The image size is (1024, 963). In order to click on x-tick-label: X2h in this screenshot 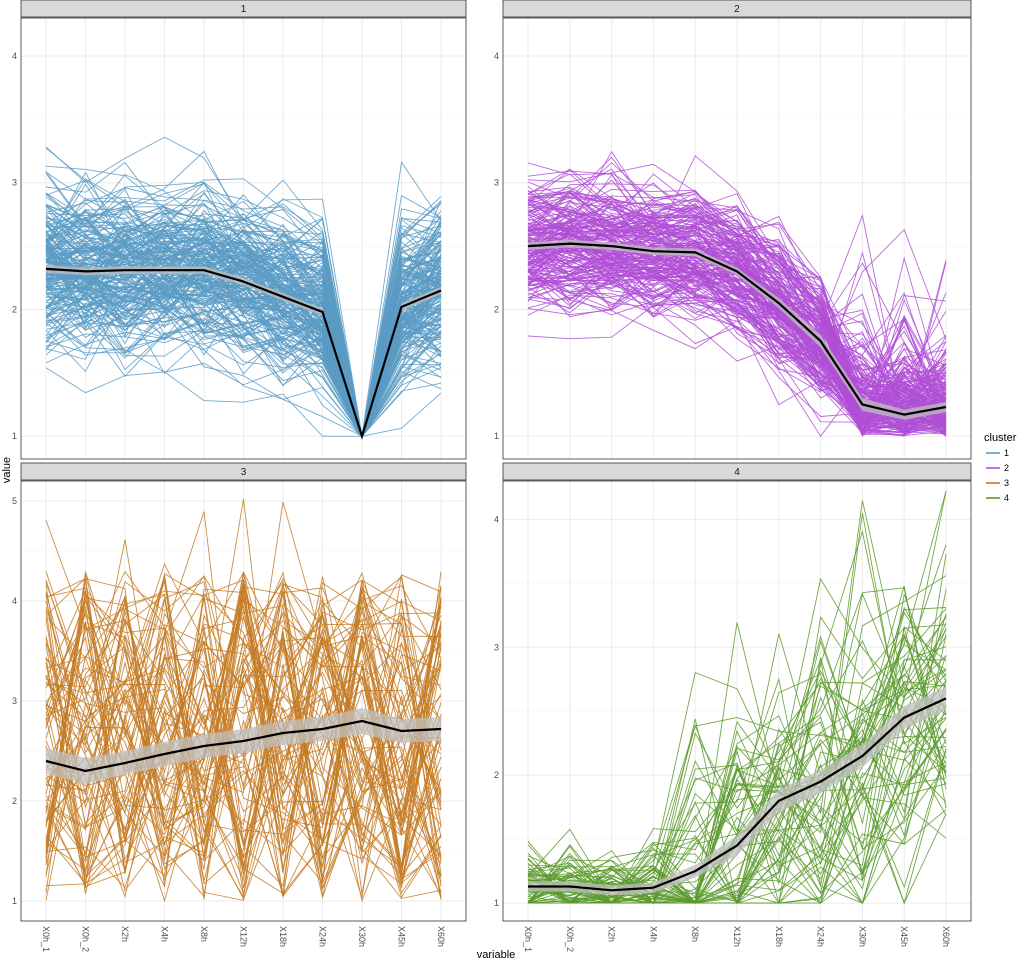, I will do `click(125, 934)`.